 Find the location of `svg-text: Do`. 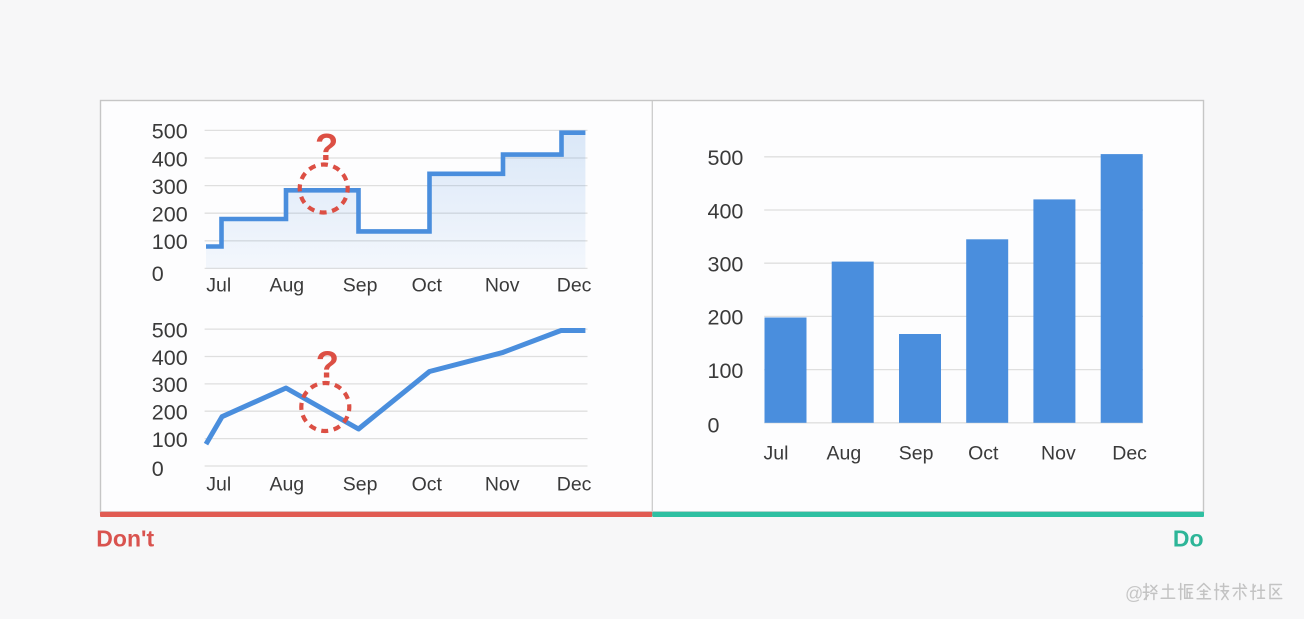

svg-text: Do is located at coordinates (1188, 538).